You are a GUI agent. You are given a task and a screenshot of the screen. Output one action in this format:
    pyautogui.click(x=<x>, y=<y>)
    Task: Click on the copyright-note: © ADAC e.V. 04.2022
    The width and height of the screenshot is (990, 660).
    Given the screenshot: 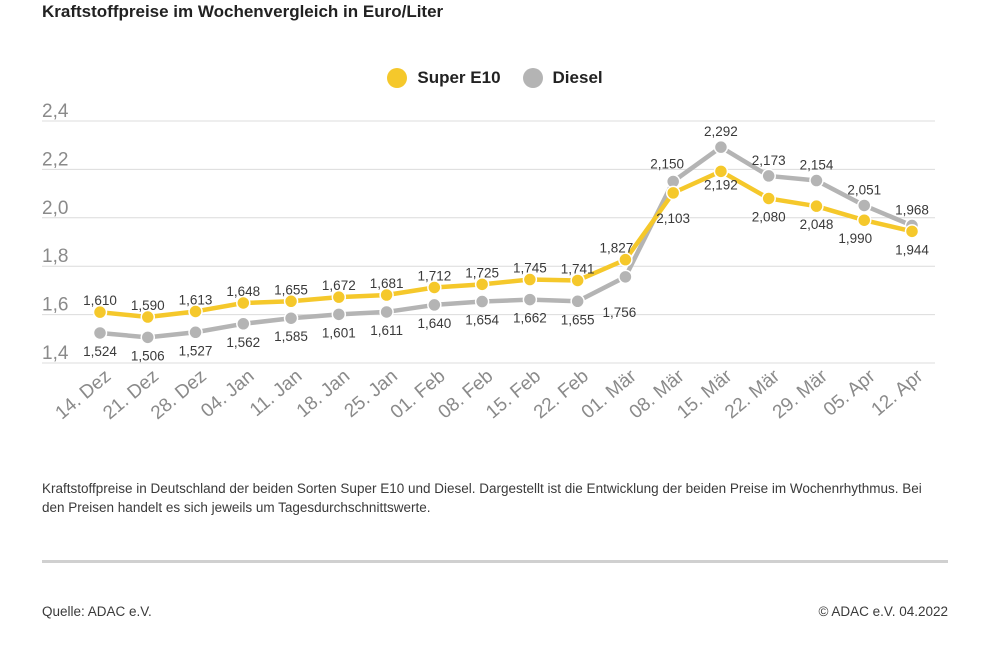 What is the action you would take?
    pyautogui.click(x=883, y=611)
    